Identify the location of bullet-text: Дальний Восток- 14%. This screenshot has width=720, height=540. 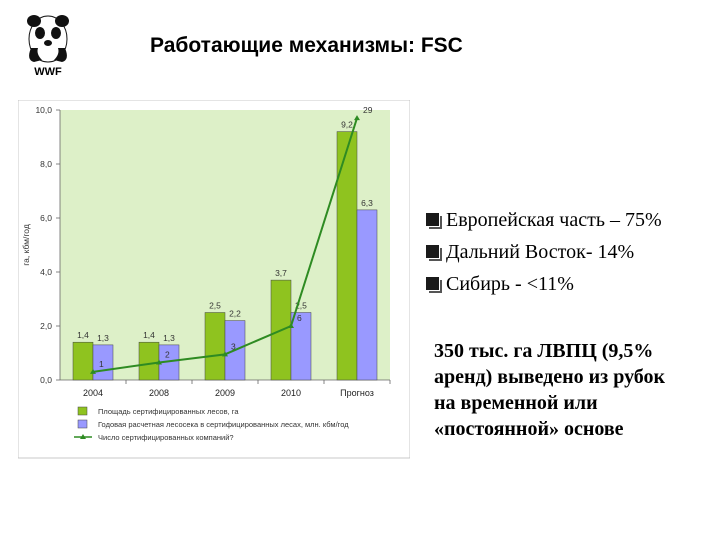
(540, 252).